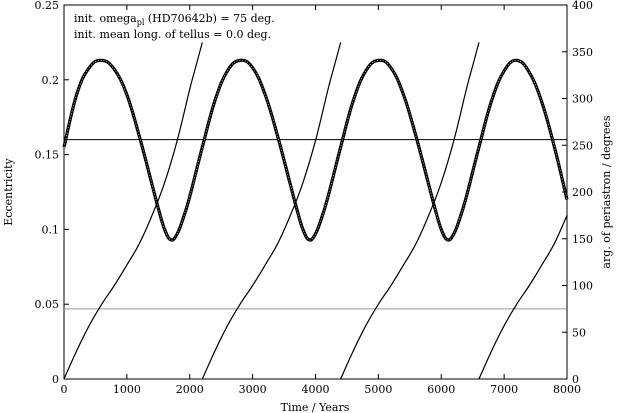 The height and width of the screenshot is (413, 625). Describe the element at coordinates (582, 6) in the screenshot. I see `y-right-tick-label: 400` at that location.